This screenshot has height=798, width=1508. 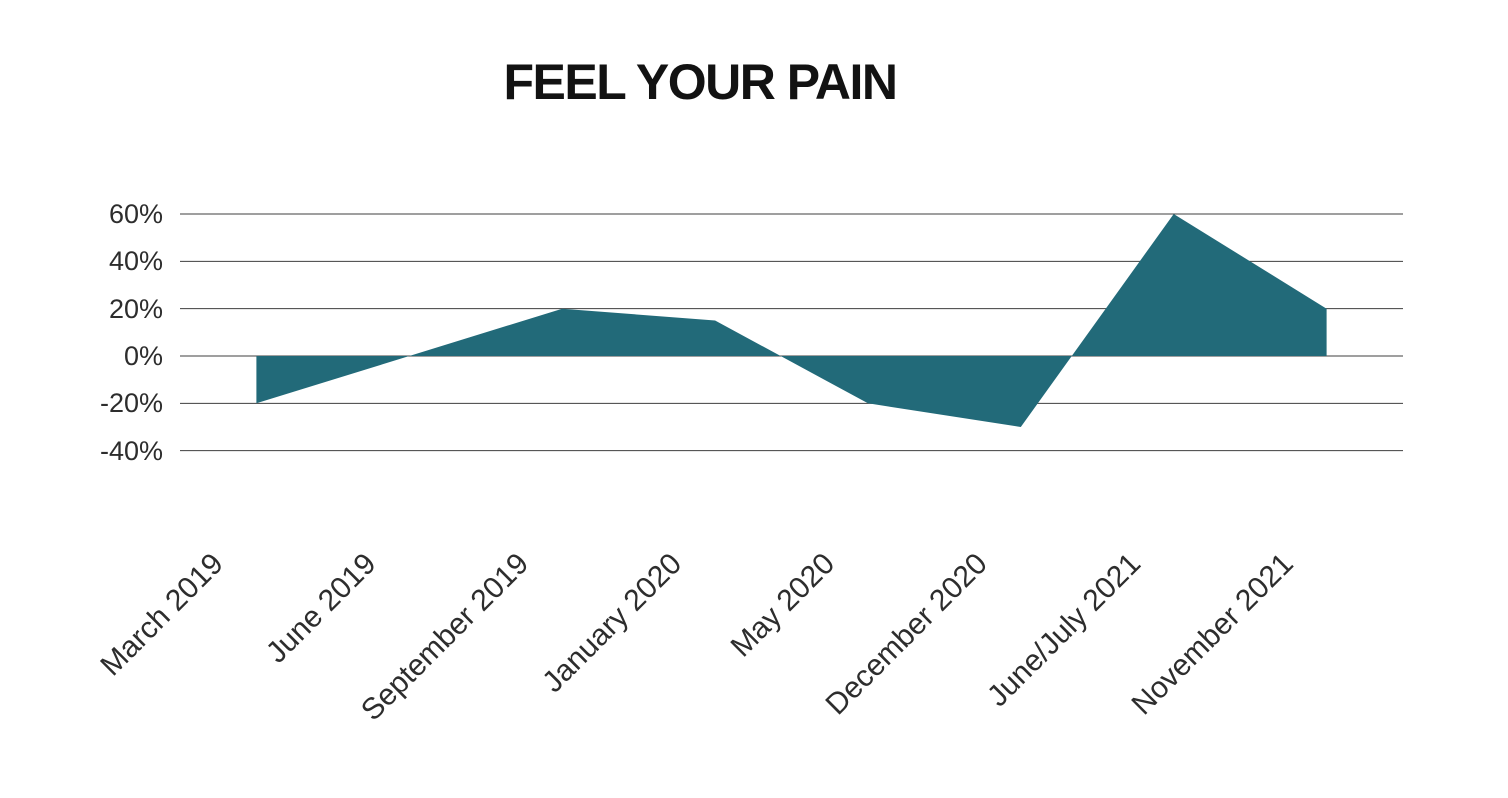 What do you see at coordinates (135, 261) in the screenshot?
I see `y-tick-label: 40%` at bounding box center [135, 261].